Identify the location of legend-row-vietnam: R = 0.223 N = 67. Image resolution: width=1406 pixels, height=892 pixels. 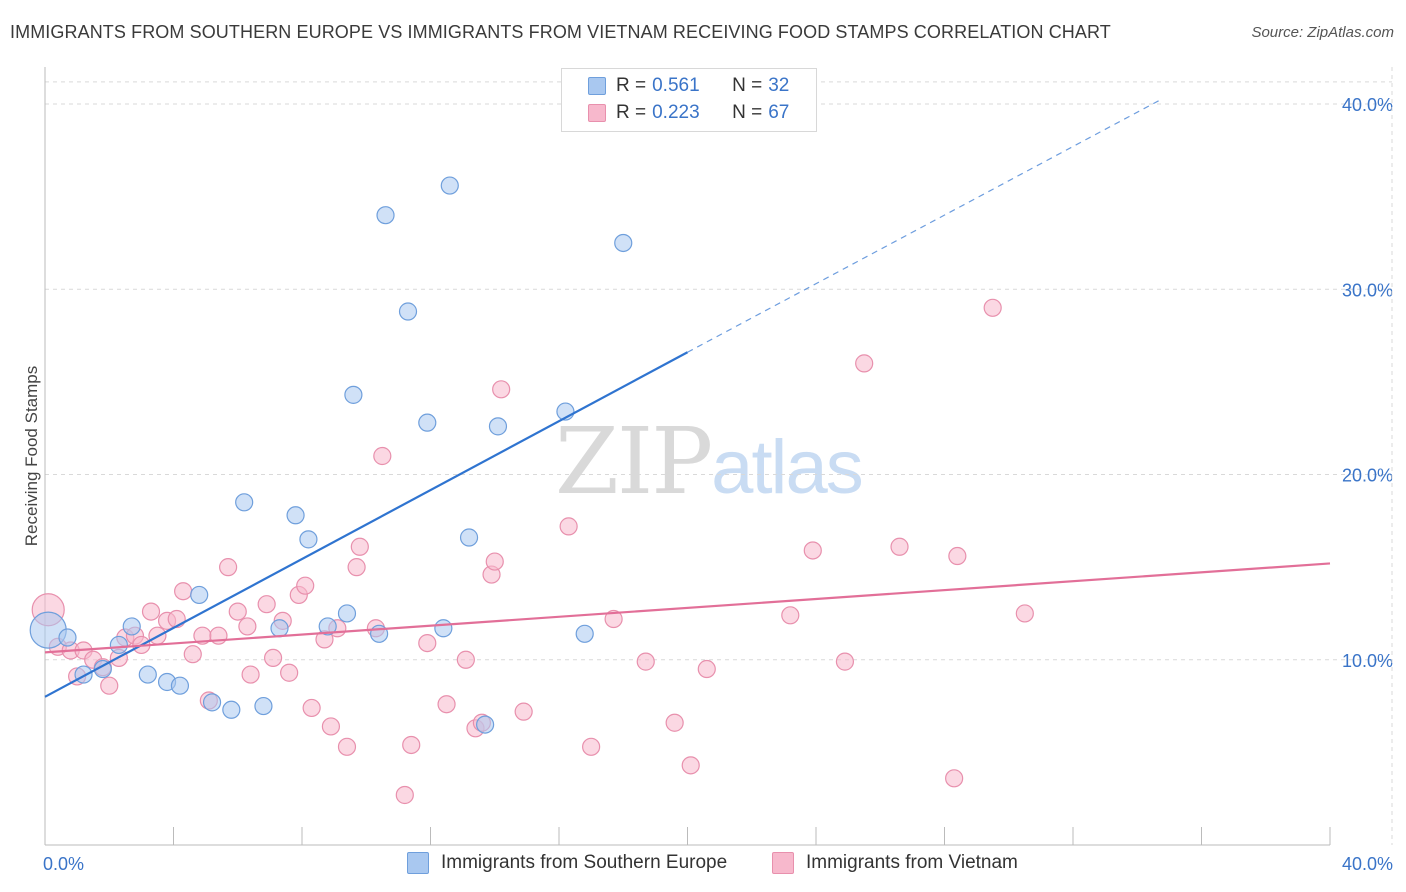
(688, 113).